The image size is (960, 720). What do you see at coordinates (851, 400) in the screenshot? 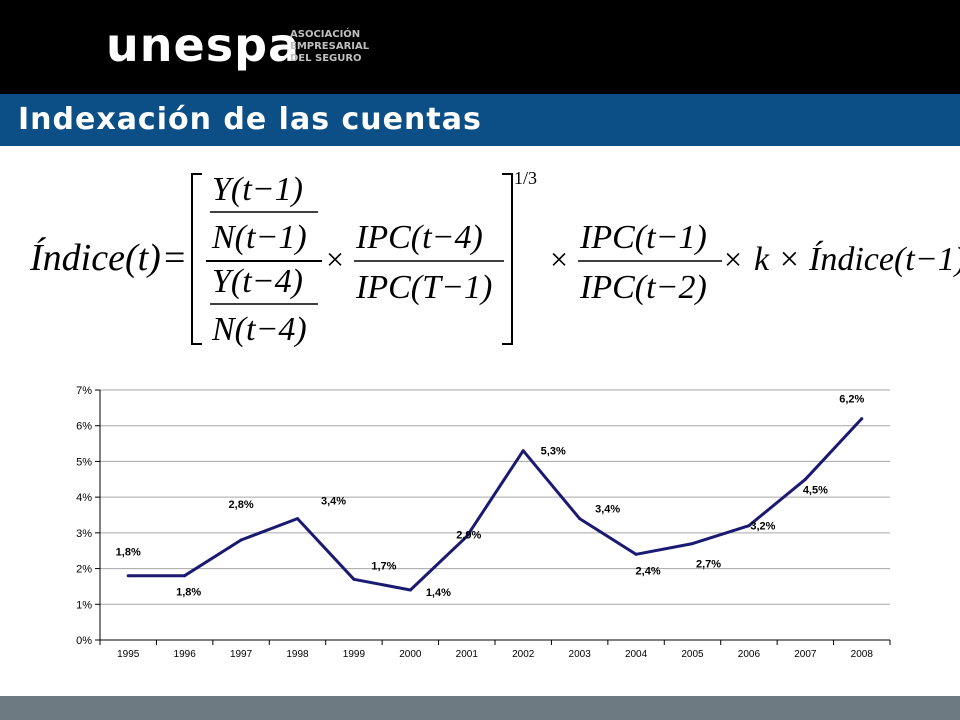
I see `data-label: 6,2%` at bounding box center [851, 400].